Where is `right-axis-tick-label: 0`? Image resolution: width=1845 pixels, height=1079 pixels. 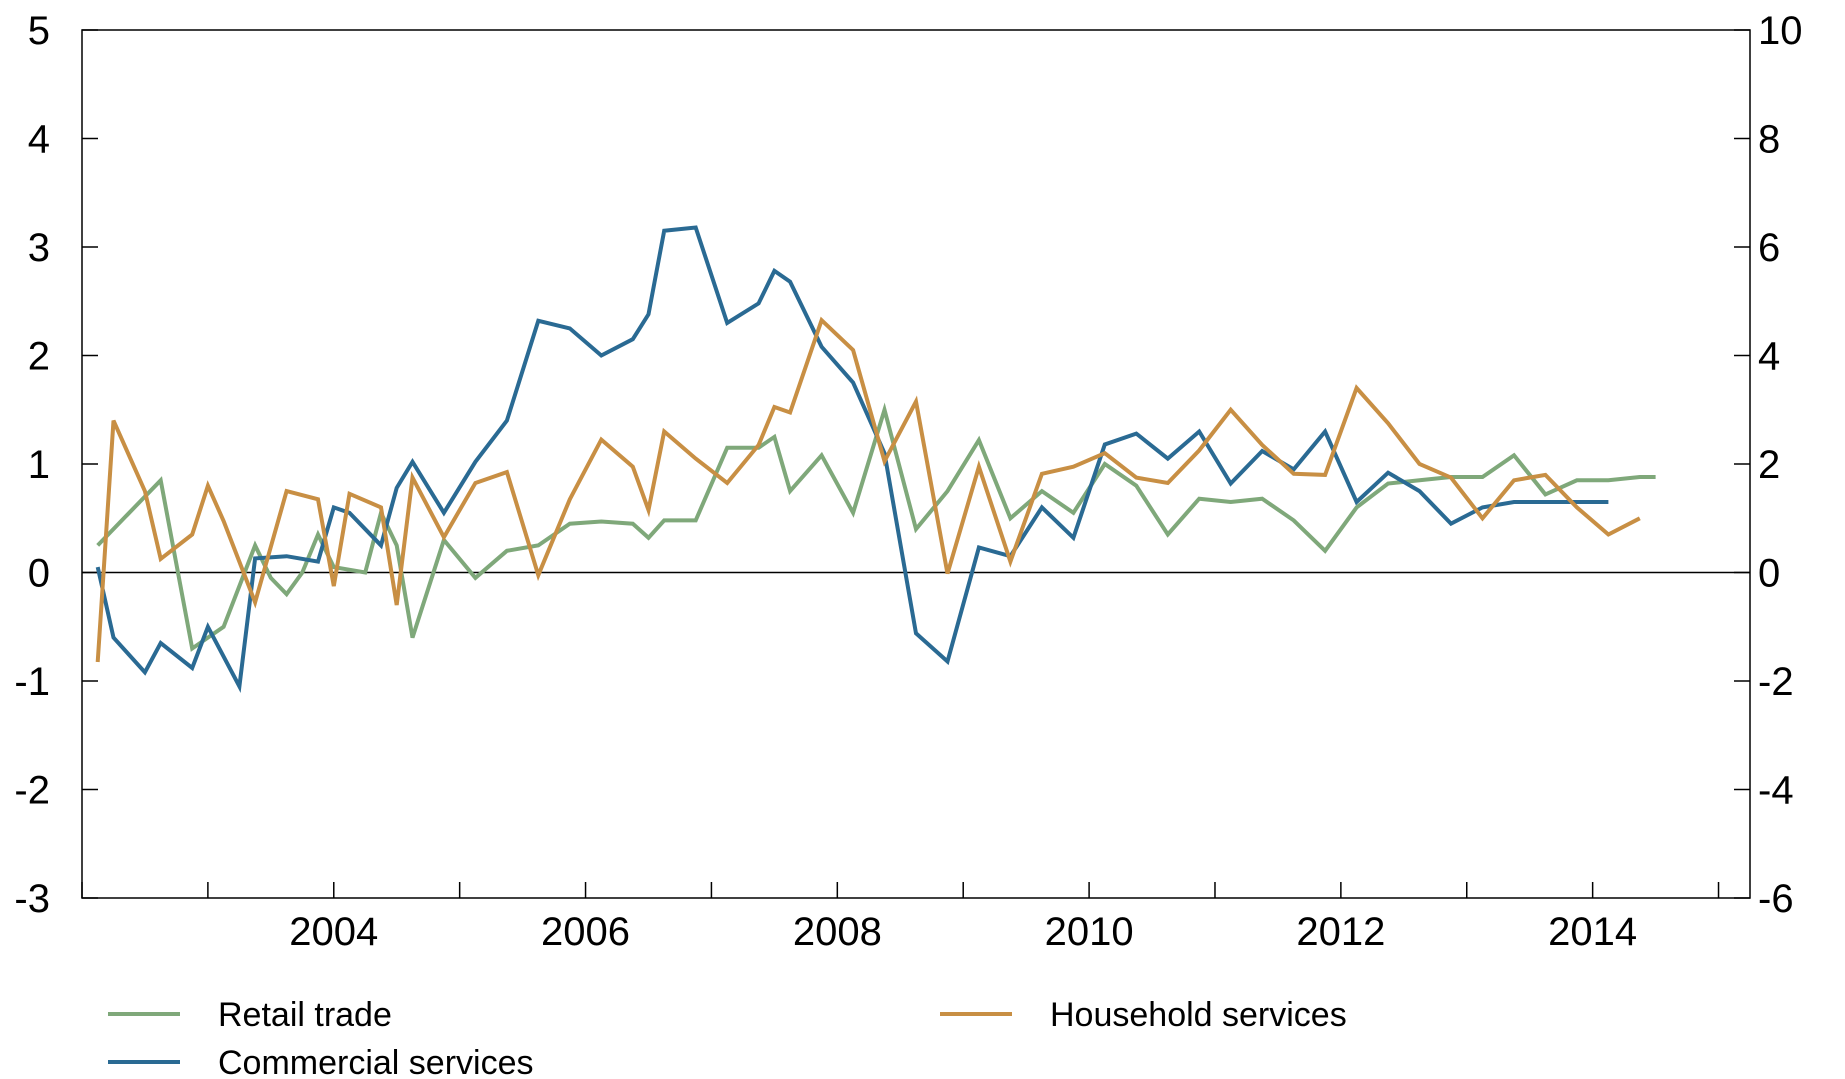
right-axis-tick-label: 0 is located at coordinates (1769, 574).